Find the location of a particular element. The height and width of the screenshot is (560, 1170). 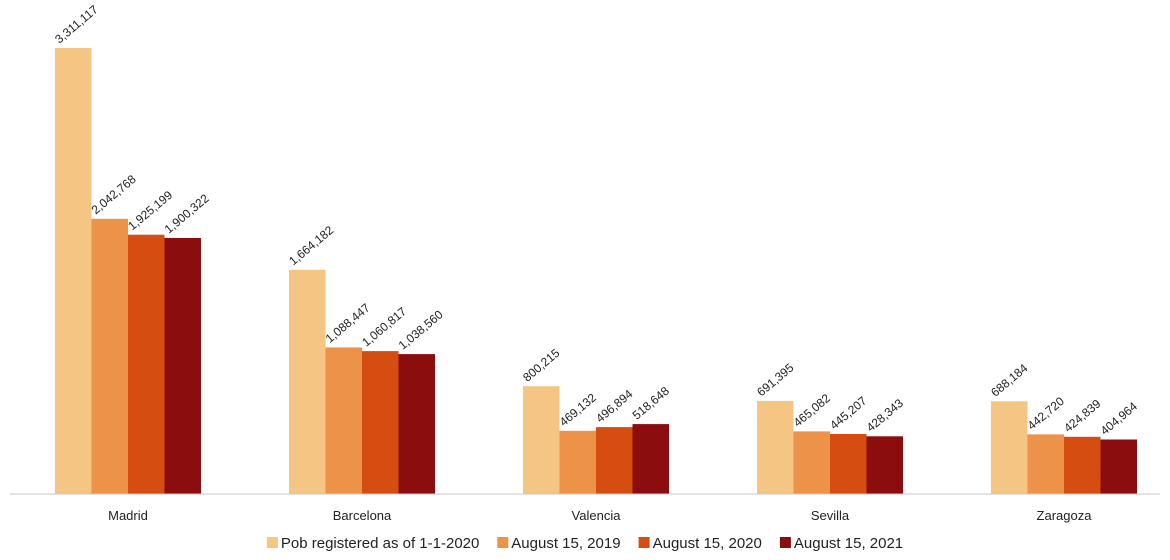

legend-item: August 15, 2021 is located at coordinates (841, 543).